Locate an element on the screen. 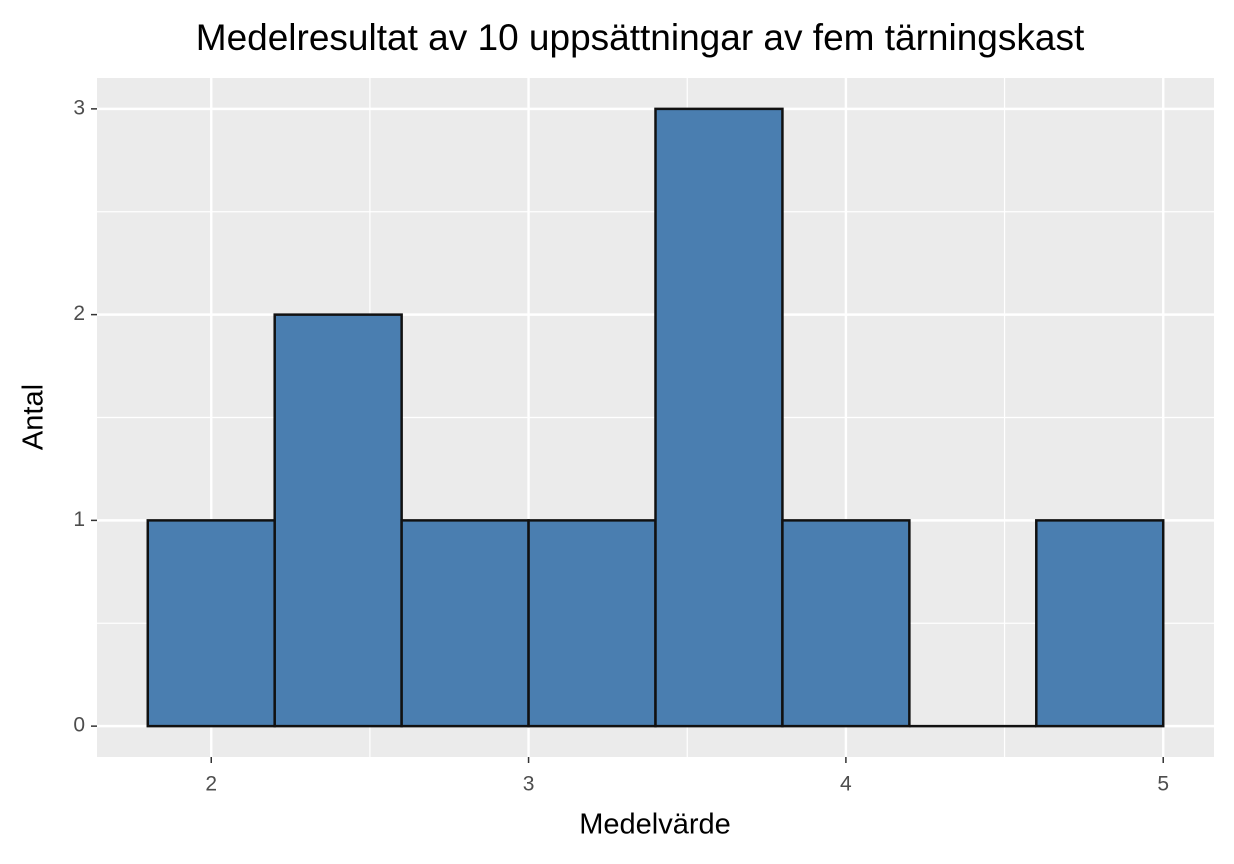 Image resolution: width=1234 pixels, height=864 pixels. x-tick-label: 3 is located at coordinates (529, 784).